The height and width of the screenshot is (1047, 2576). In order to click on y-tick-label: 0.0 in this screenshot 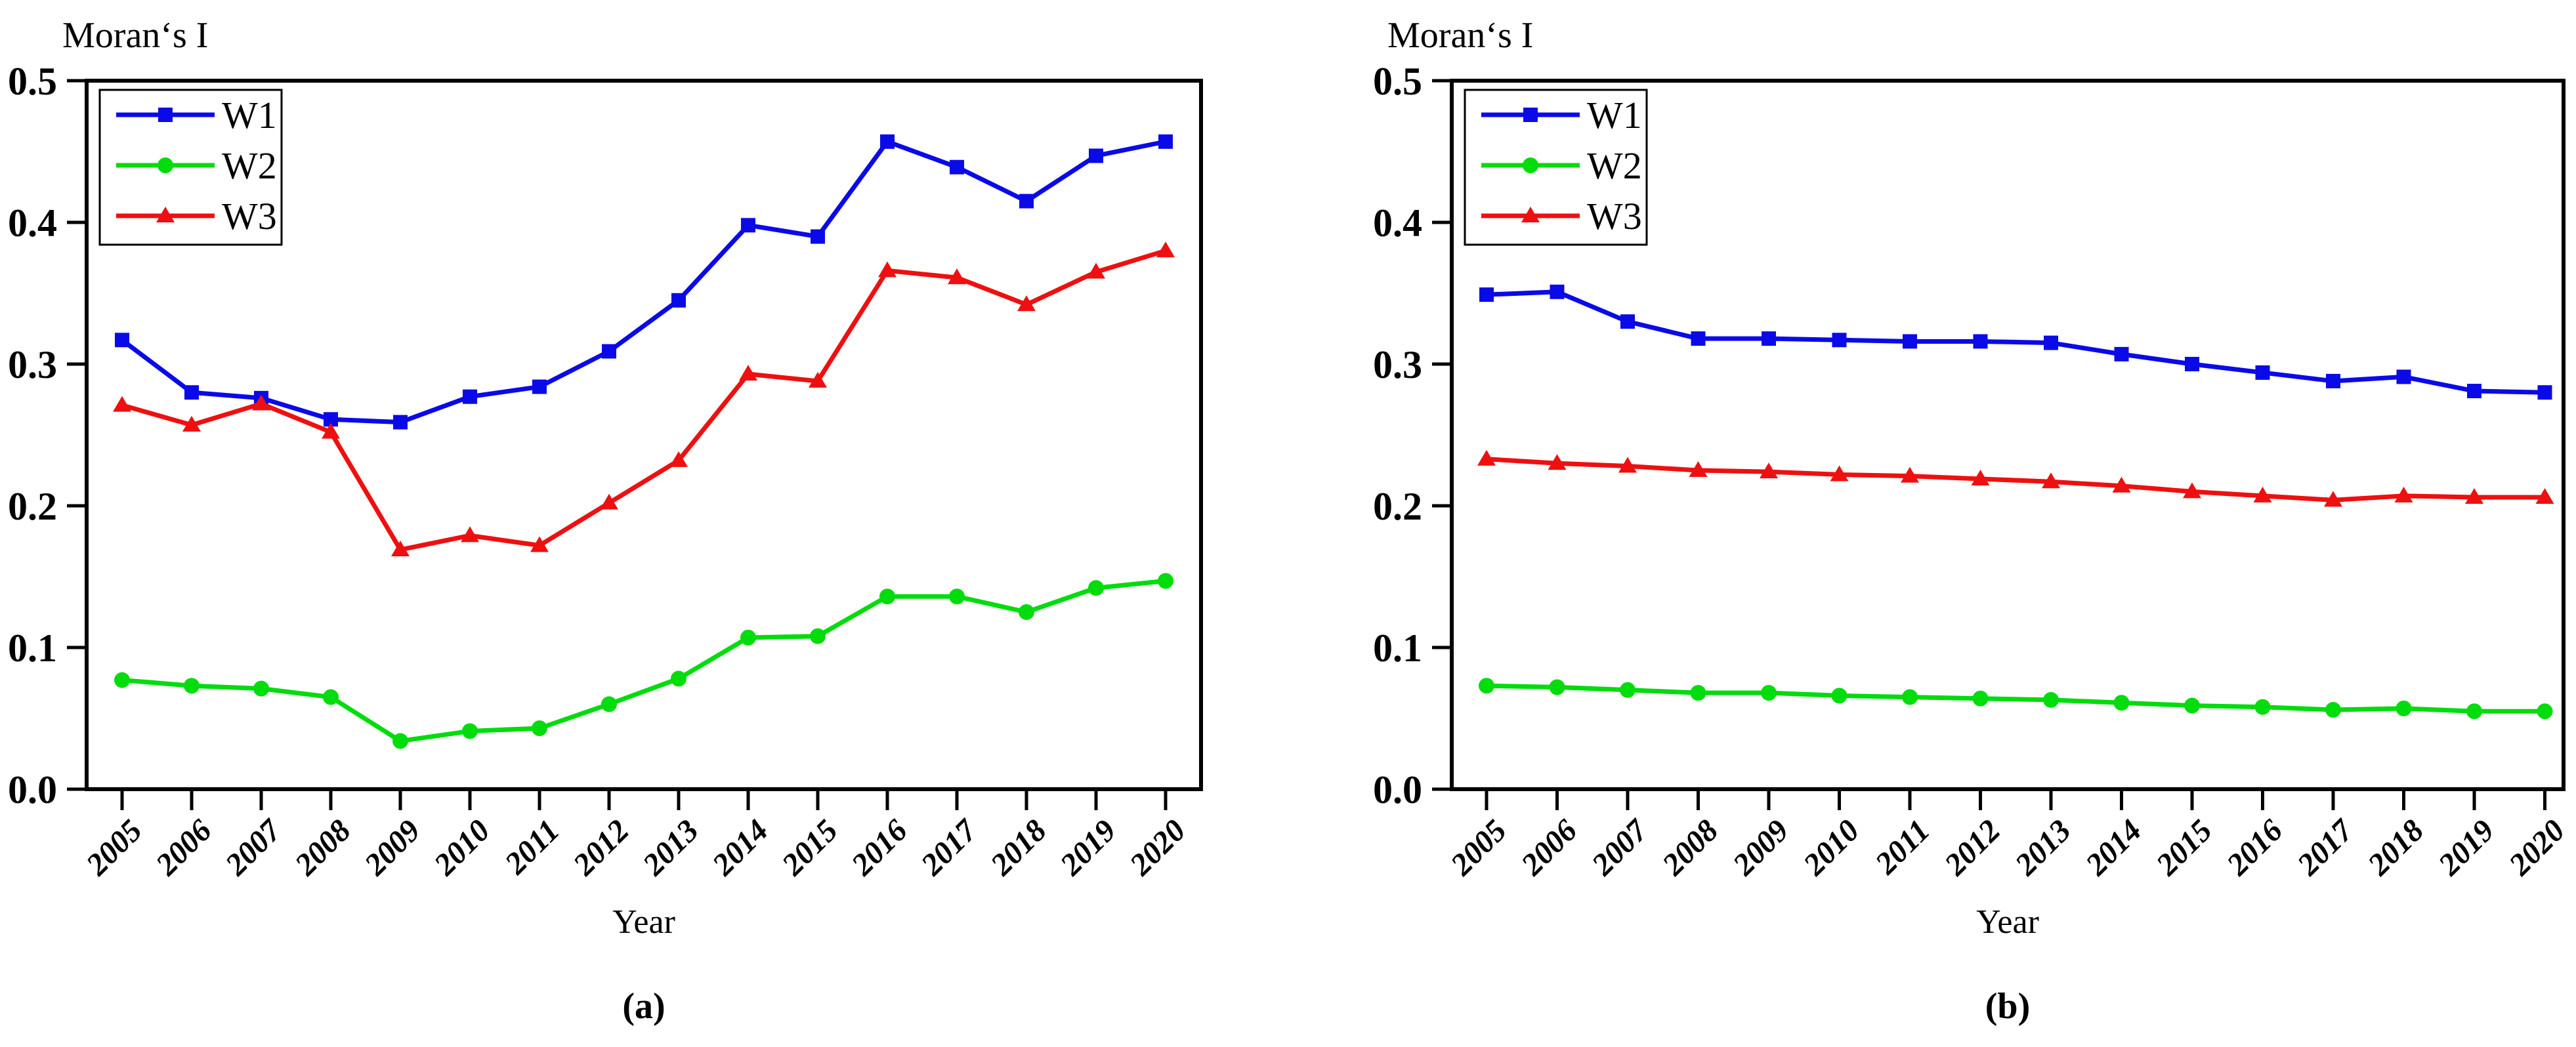, I will do `click(32, 789)`.